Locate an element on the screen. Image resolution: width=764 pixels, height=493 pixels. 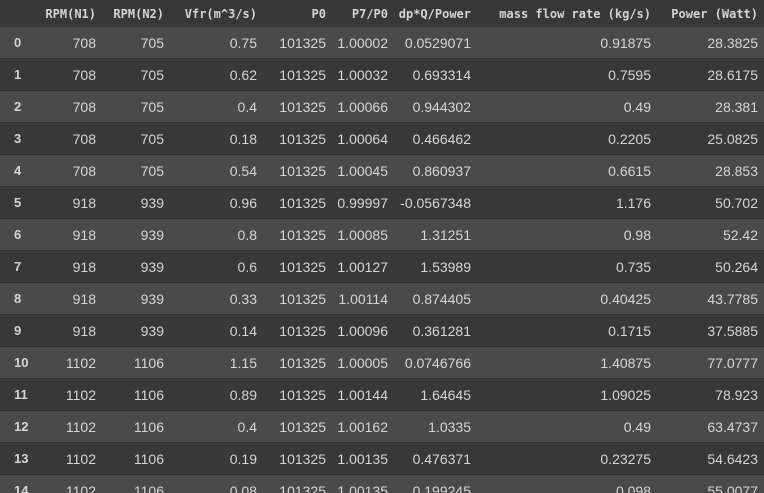
table-cell: 1.00066 is located at coordinates (362, 106).